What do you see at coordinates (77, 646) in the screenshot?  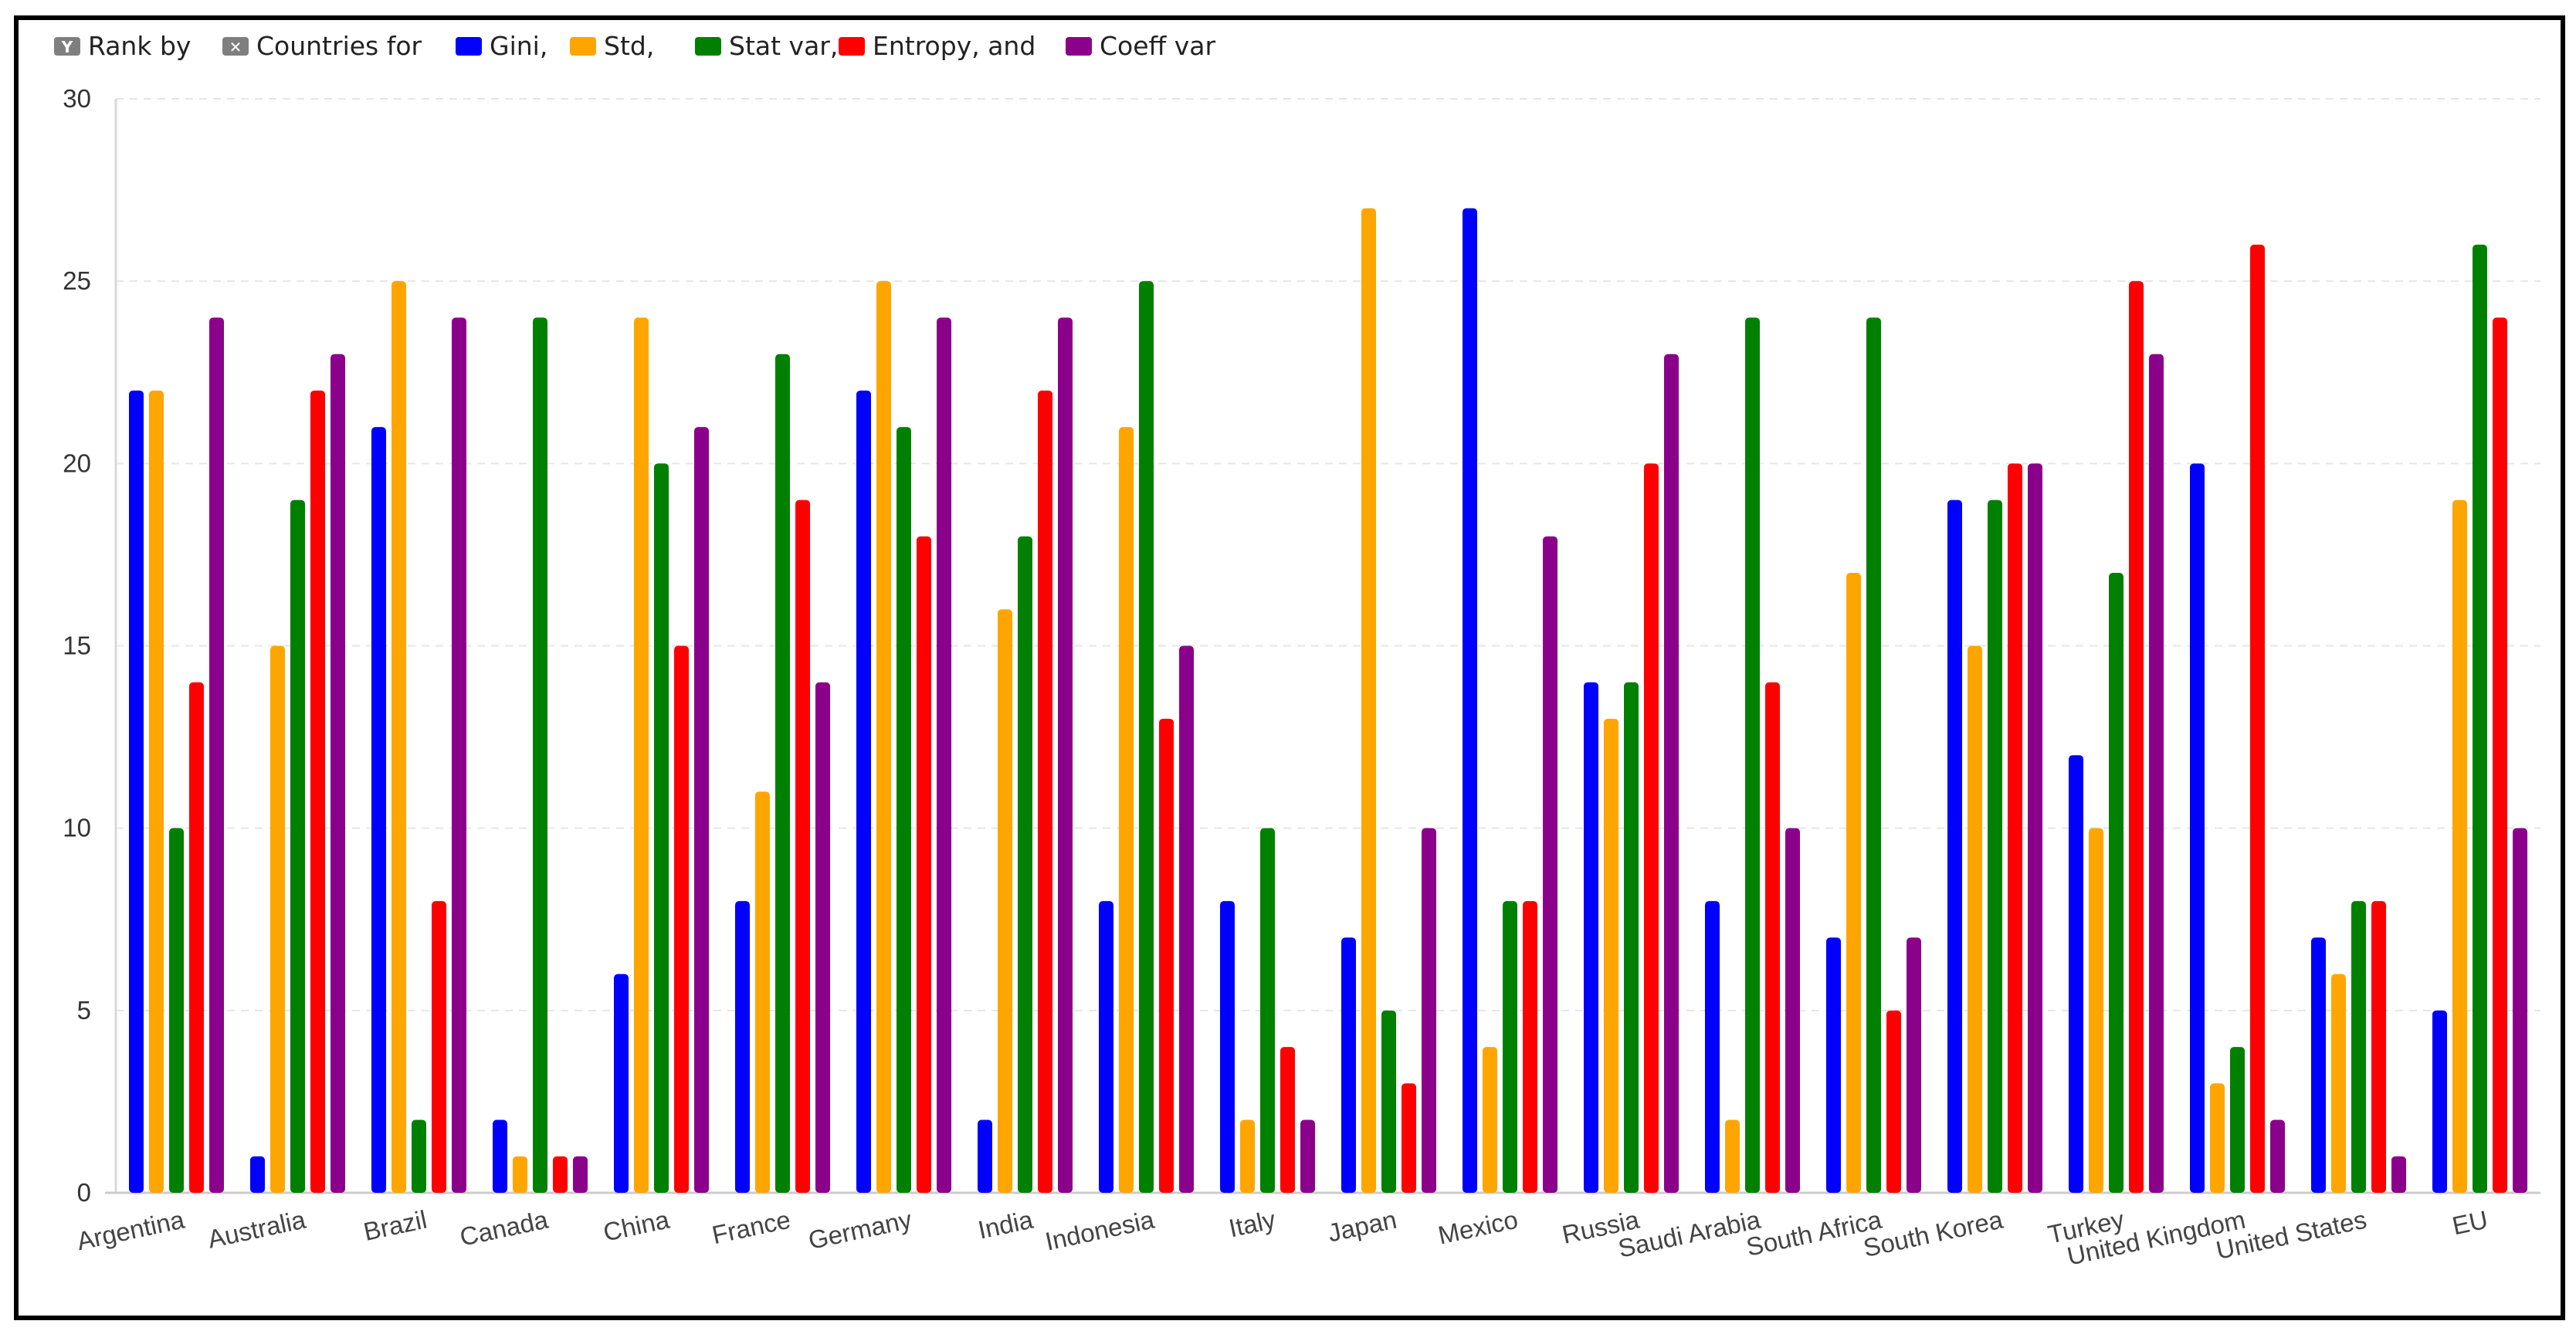 I see `y-tick-label: 15` at bounding box center [77, 646].